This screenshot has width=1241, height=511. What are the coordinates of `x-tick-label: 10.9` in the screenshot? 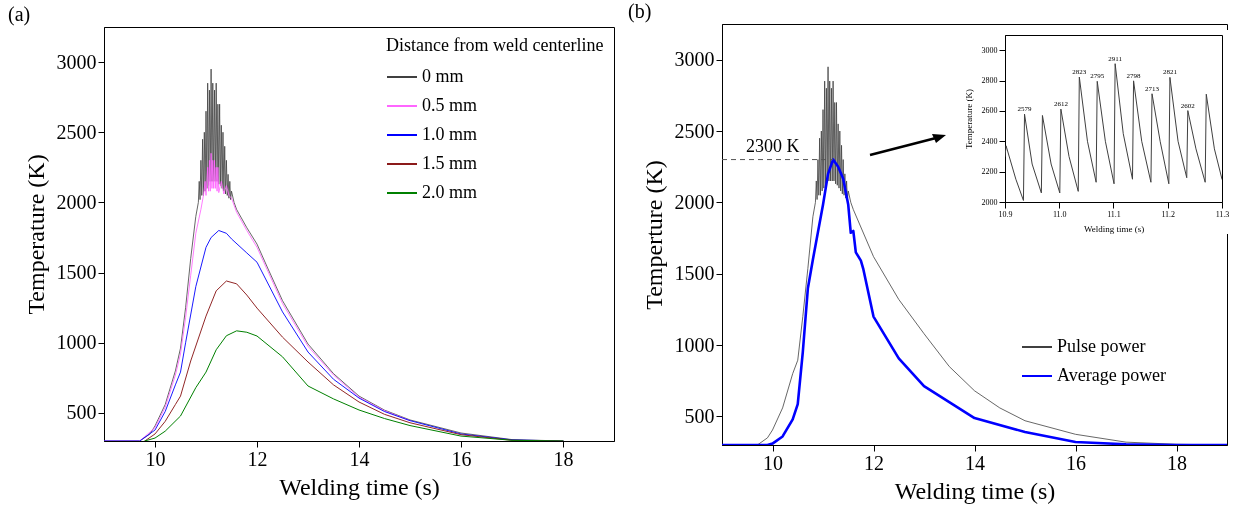 It's located at (1005, 214).